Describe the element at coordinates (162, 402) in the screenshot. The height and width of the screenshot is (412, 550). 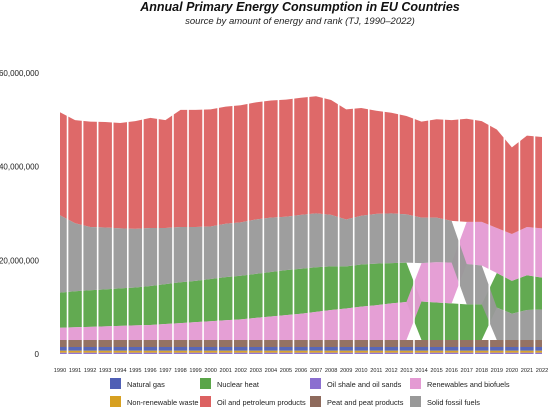
I see `legend-label: Non-renewable waste` at that location.